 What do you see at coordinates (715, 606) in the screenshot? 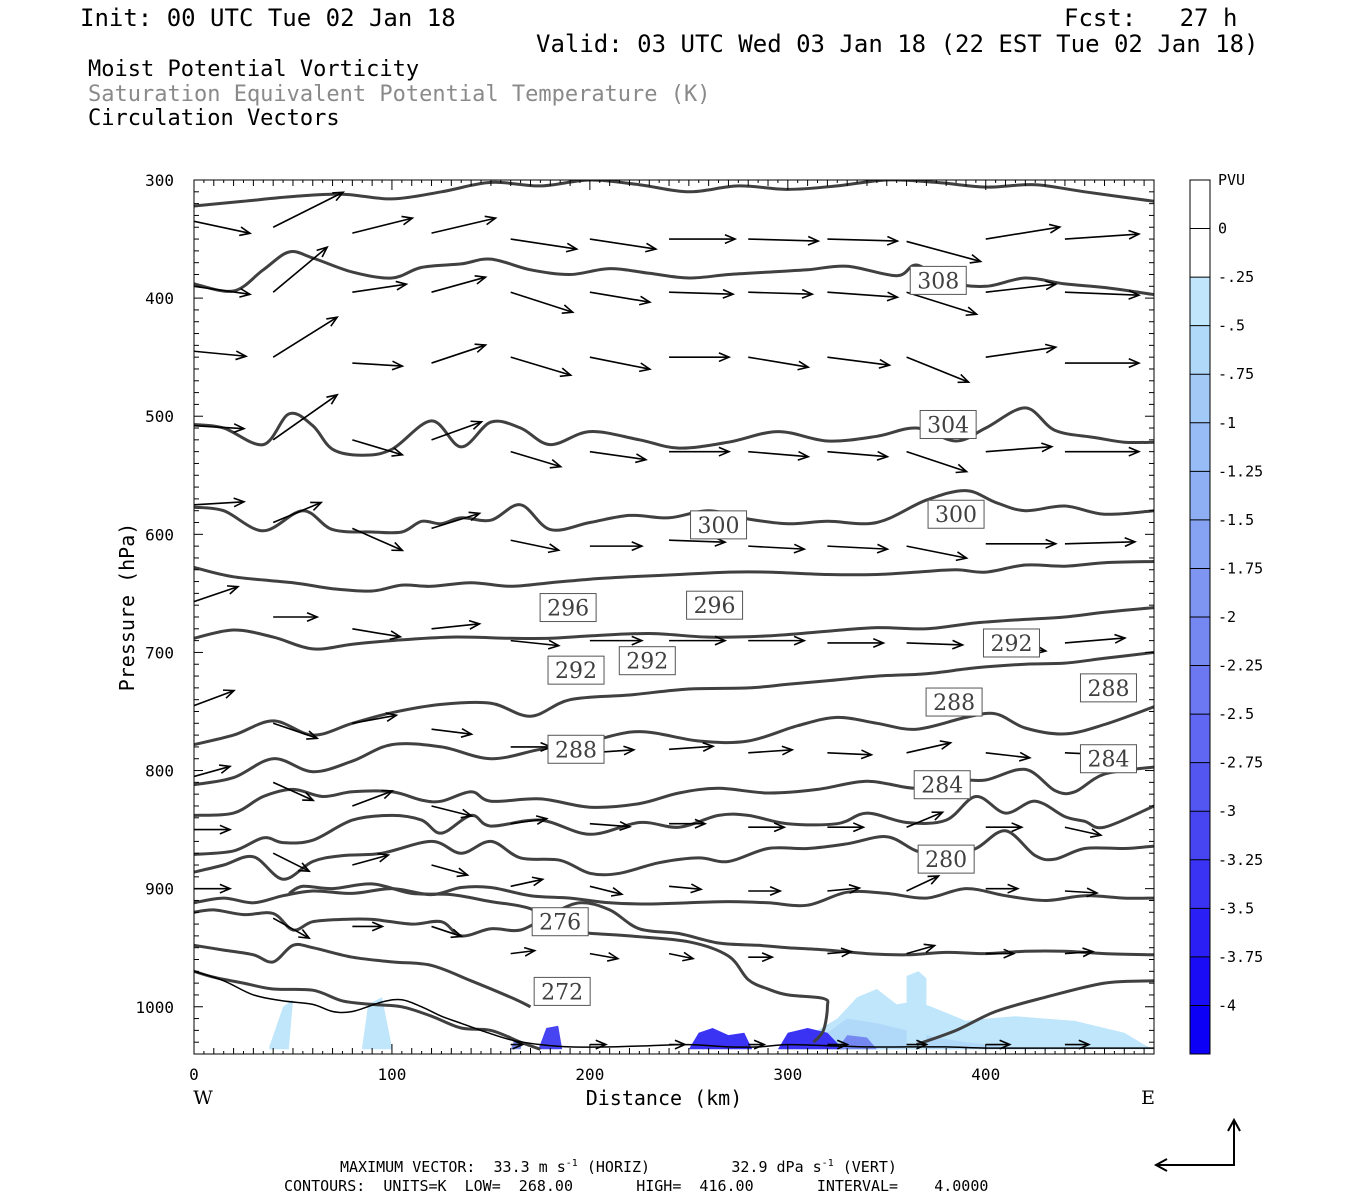
I see `contour-label-text: 296` at bounding box center [715, 606].